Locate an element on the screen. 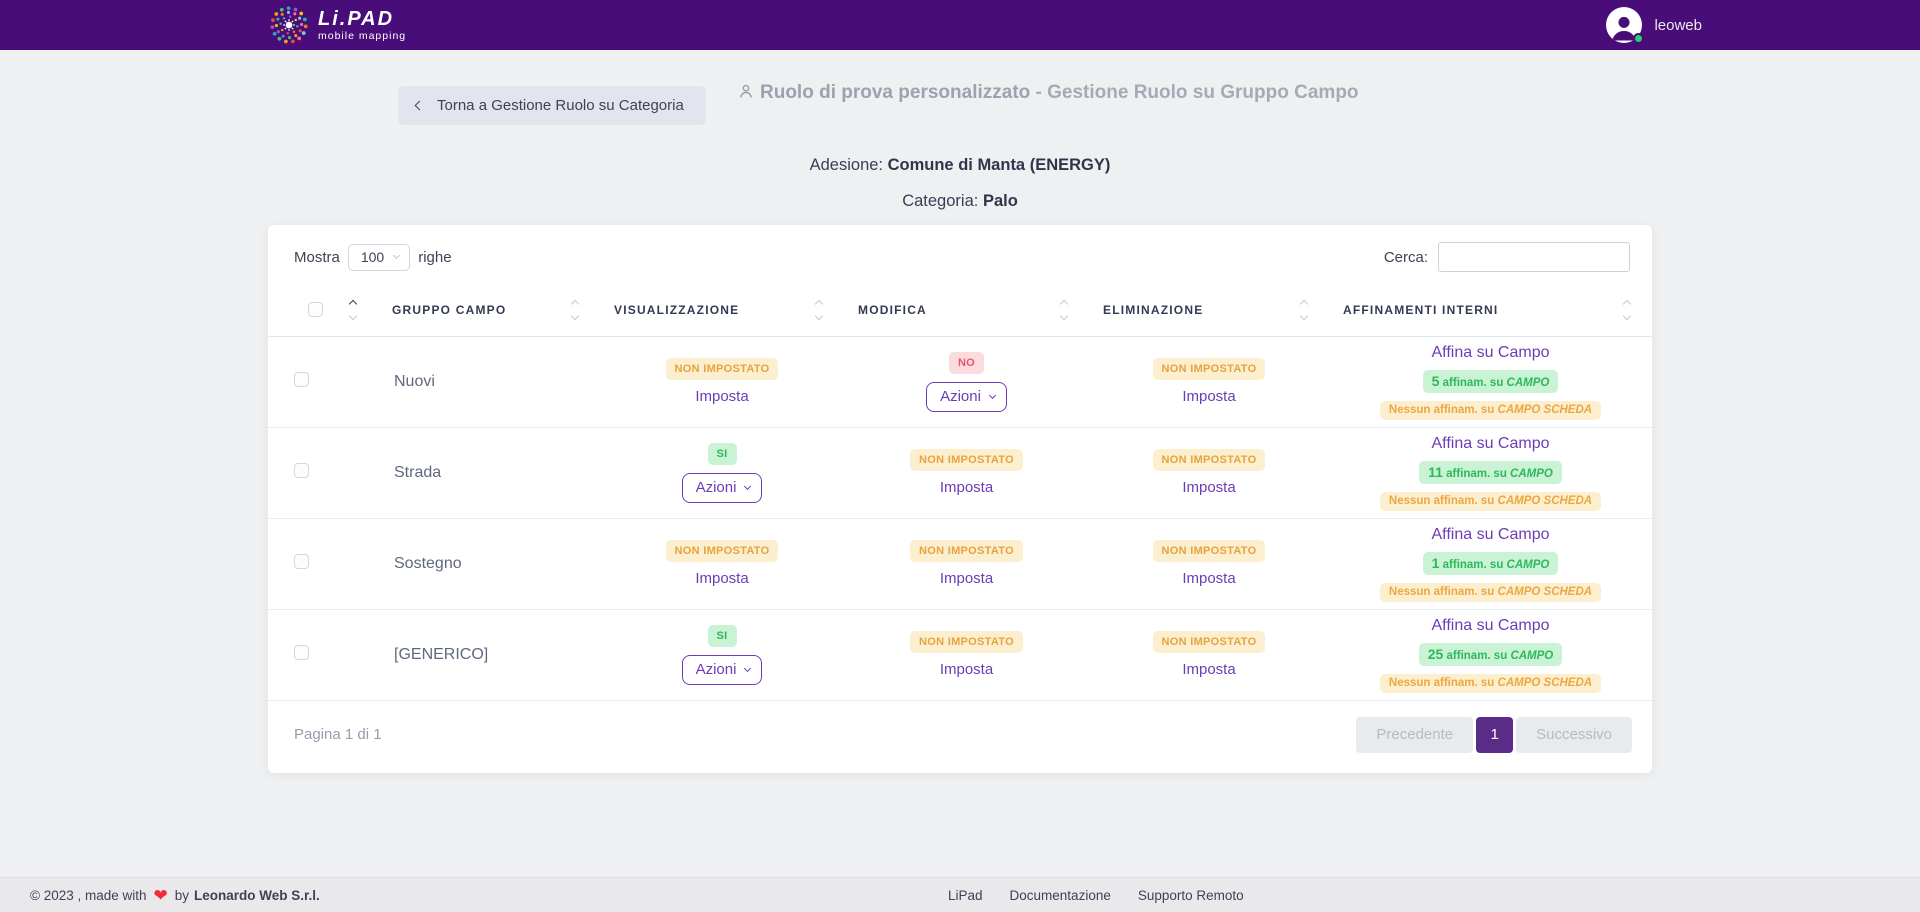  cell-gruppo-campo: Nuovi is located at coordinates (489, 382).